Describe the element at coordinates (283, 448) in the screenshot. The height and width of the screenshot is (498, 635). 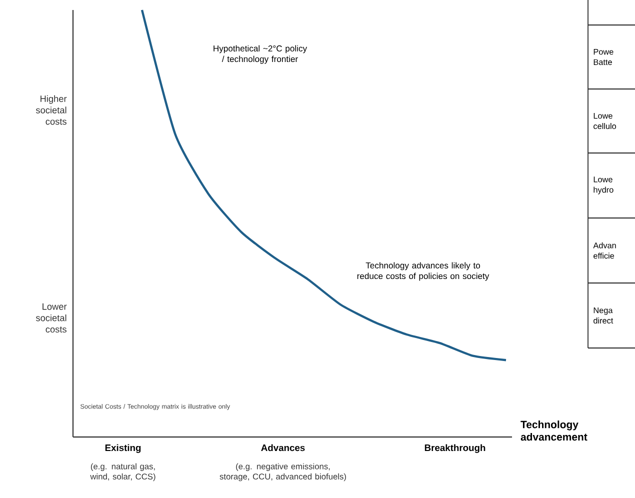
I see `text: Advances` at that location.